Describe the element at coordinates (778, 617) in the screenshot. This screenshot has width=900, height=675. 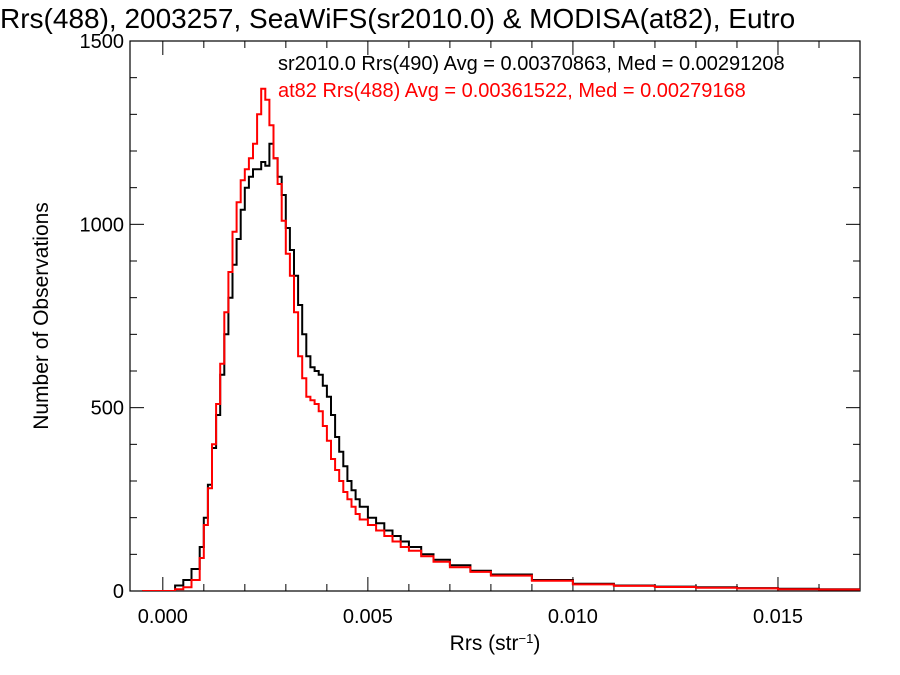
I see `x-tick-label: 0.015` at that location.